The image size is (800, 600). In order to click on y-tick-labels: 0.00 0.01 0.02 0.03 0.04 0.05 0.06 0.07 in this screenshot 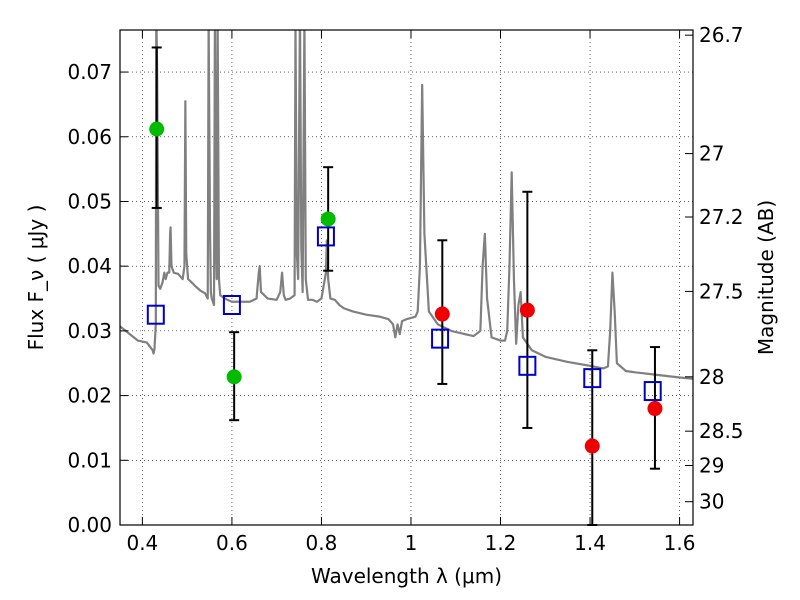, I will do `click(89, 298)`.